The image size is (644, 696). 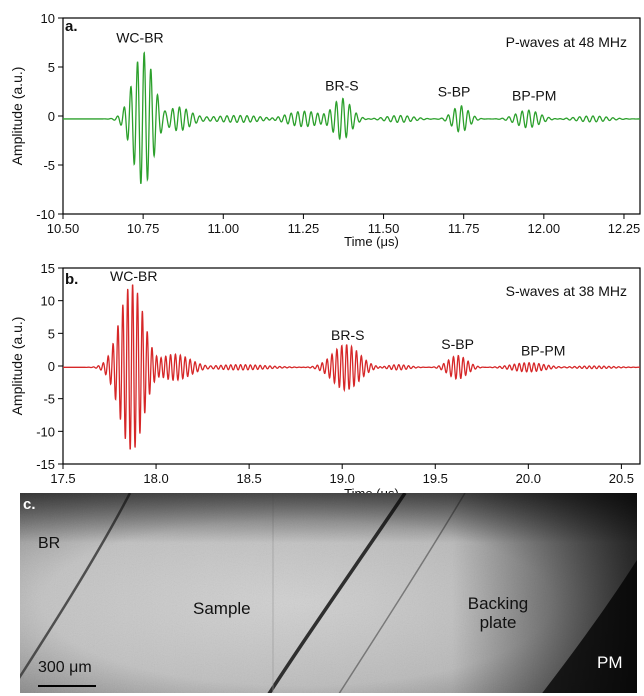 I want to click on panel-b-caption: S-waves at 38 MHz, so click(x=566, y=291).